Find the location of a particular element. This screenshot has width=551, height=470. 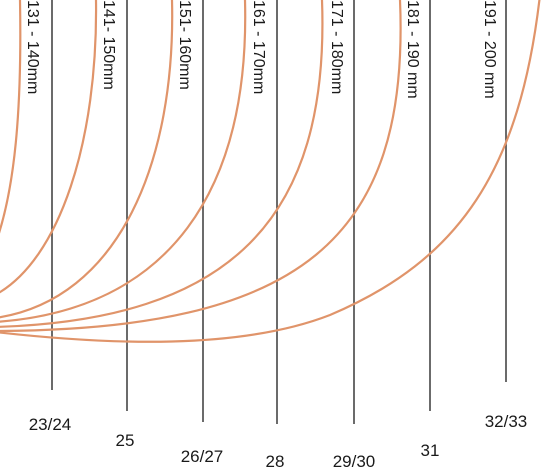

size-label-4: 28 is located at coordinates (275, 461).